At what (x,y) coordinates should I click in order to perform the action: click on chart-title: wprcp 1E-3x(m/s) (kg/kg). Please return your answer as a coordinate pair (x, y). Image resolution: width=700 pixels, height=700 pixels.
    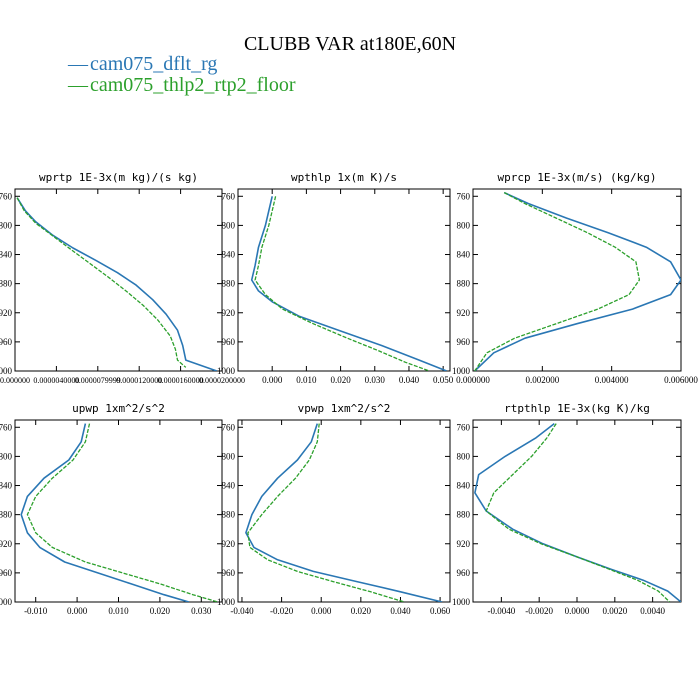
    Looking at the image, I should click on (577, 177).